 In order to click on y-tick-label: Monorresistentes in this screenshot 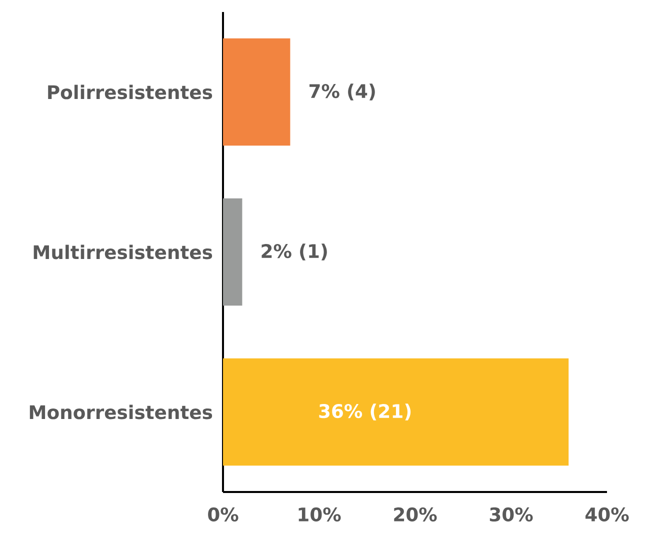, I will do `click(121, 412)`.